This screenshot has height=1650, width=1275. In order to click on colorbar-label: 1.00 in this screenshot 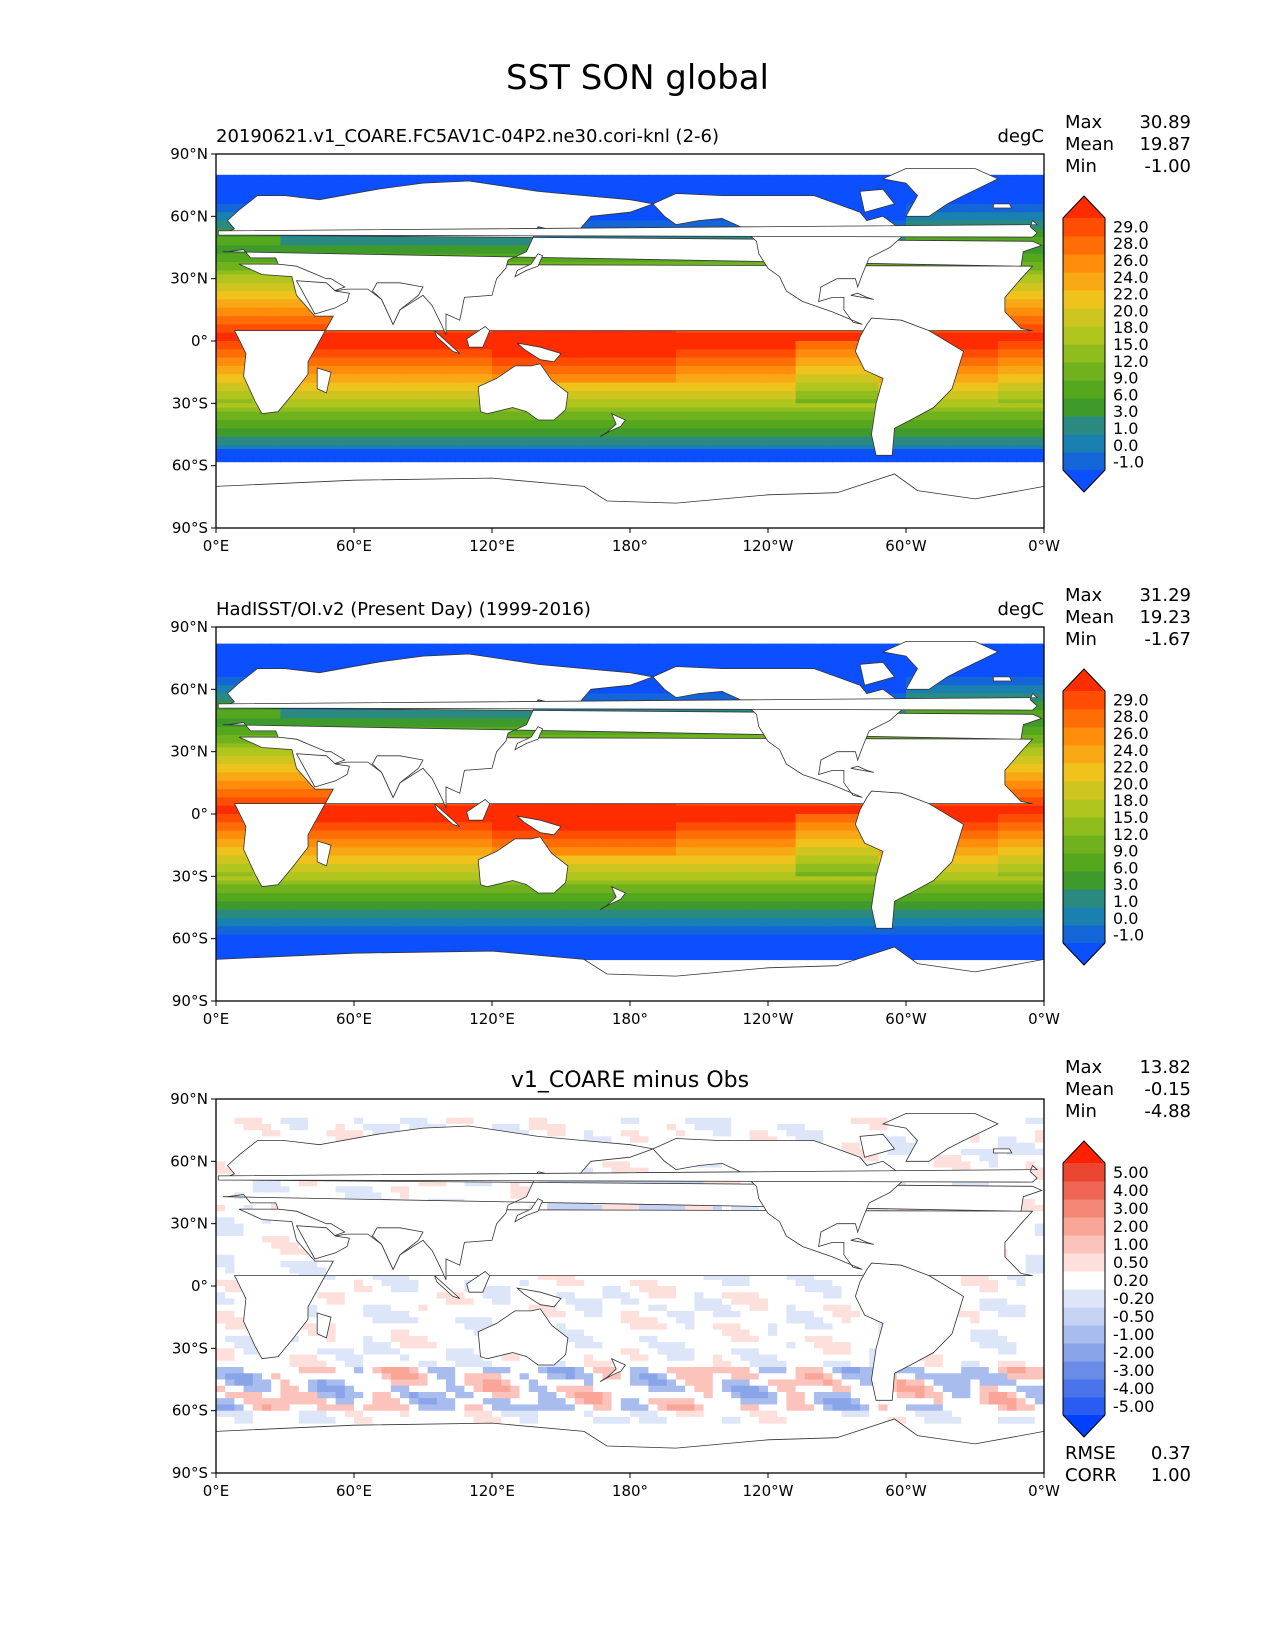, I will do `click(1131, 1244)`.